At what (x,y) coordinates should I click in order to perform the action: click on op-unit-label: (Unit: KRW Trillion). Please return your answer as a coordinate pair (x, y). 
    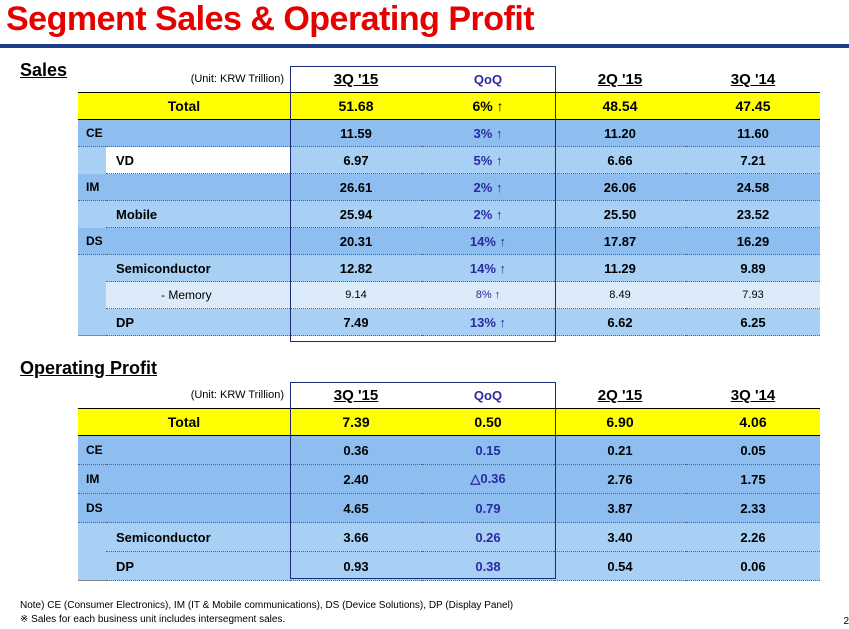
    Looking at the image, I should click on (184, 395).